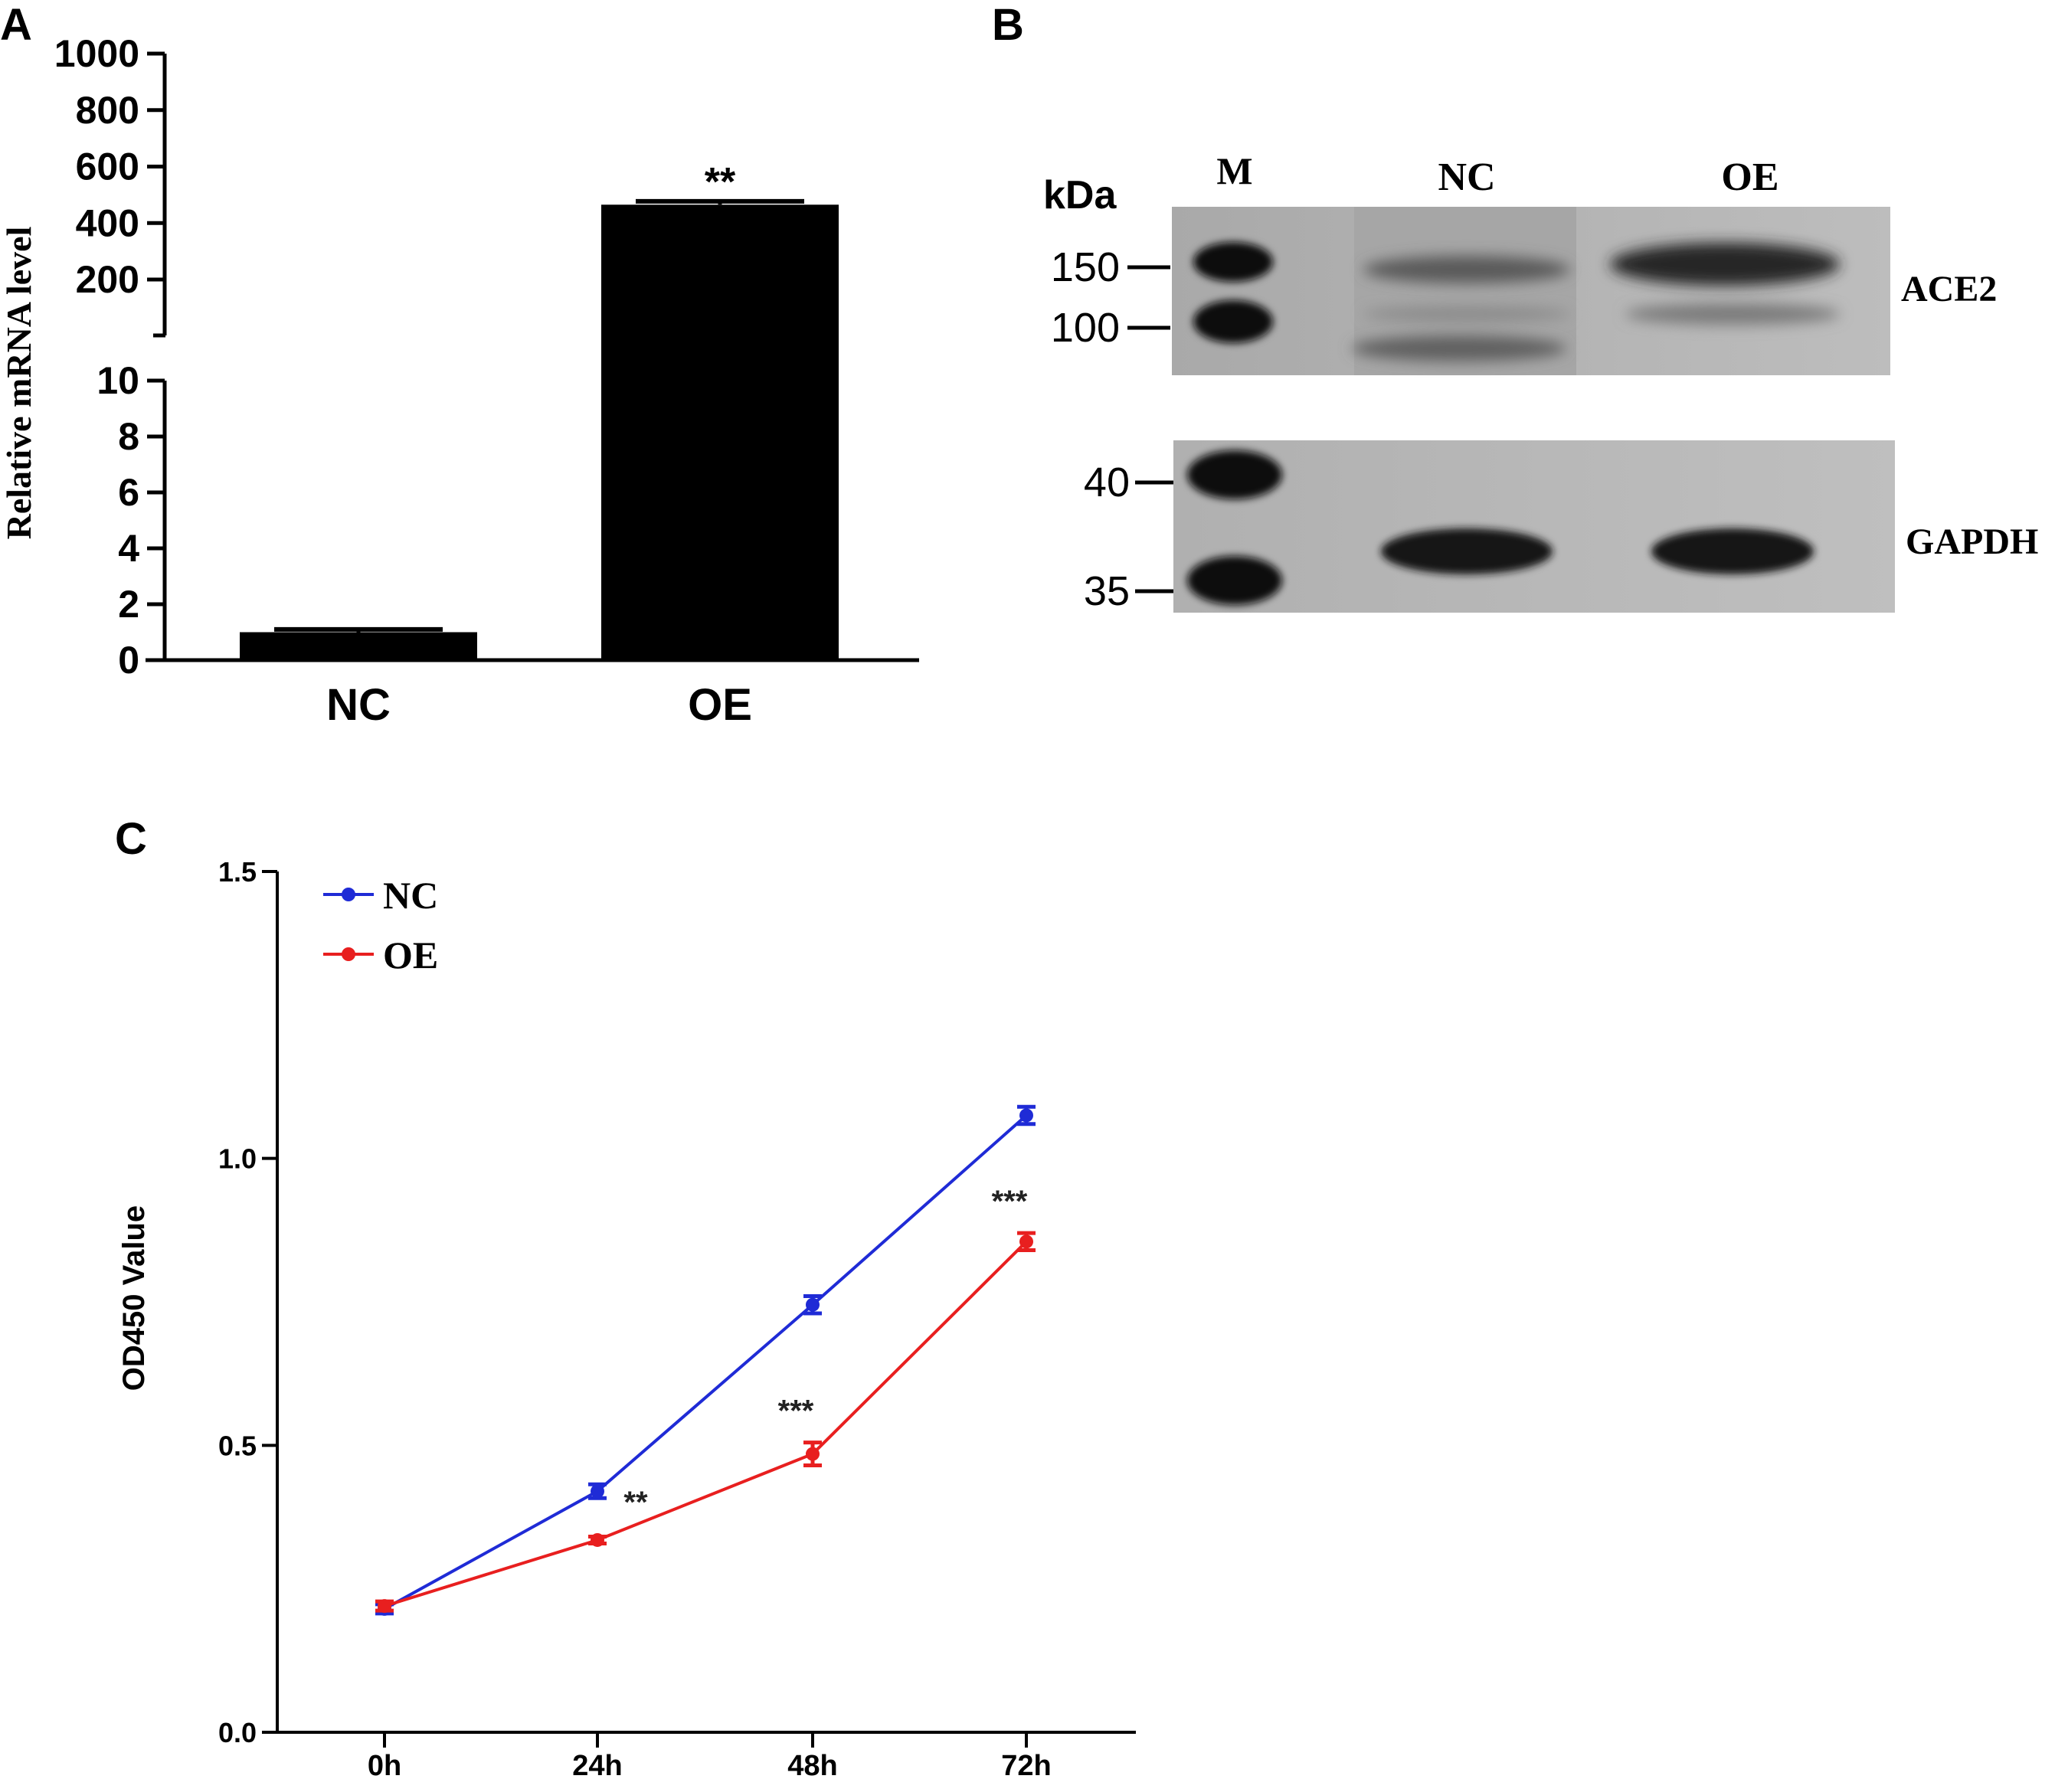  I want to click on panel-letter-b: B, so click(1008, 25).